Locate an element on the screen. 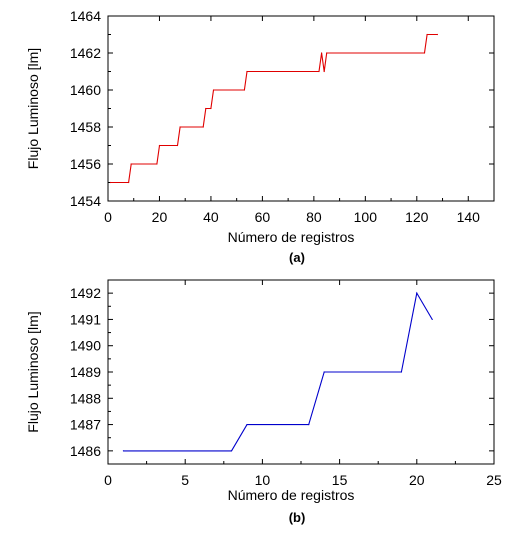 The width and height of the screenshot is (517, 534). x-tick-label: 10 is located at coordinates (263, 480).